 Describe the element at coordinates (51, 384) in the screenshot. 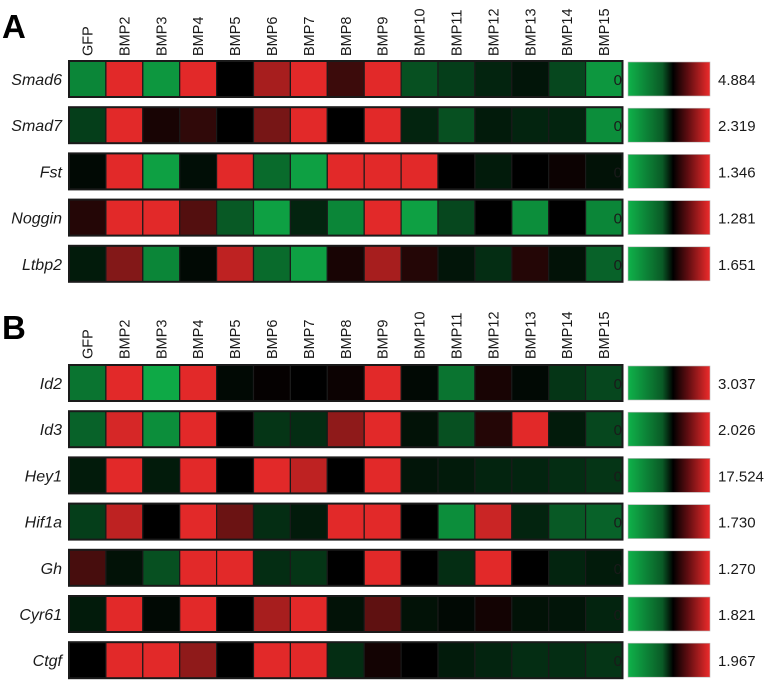

I see `gene-label: Id2` at that location.